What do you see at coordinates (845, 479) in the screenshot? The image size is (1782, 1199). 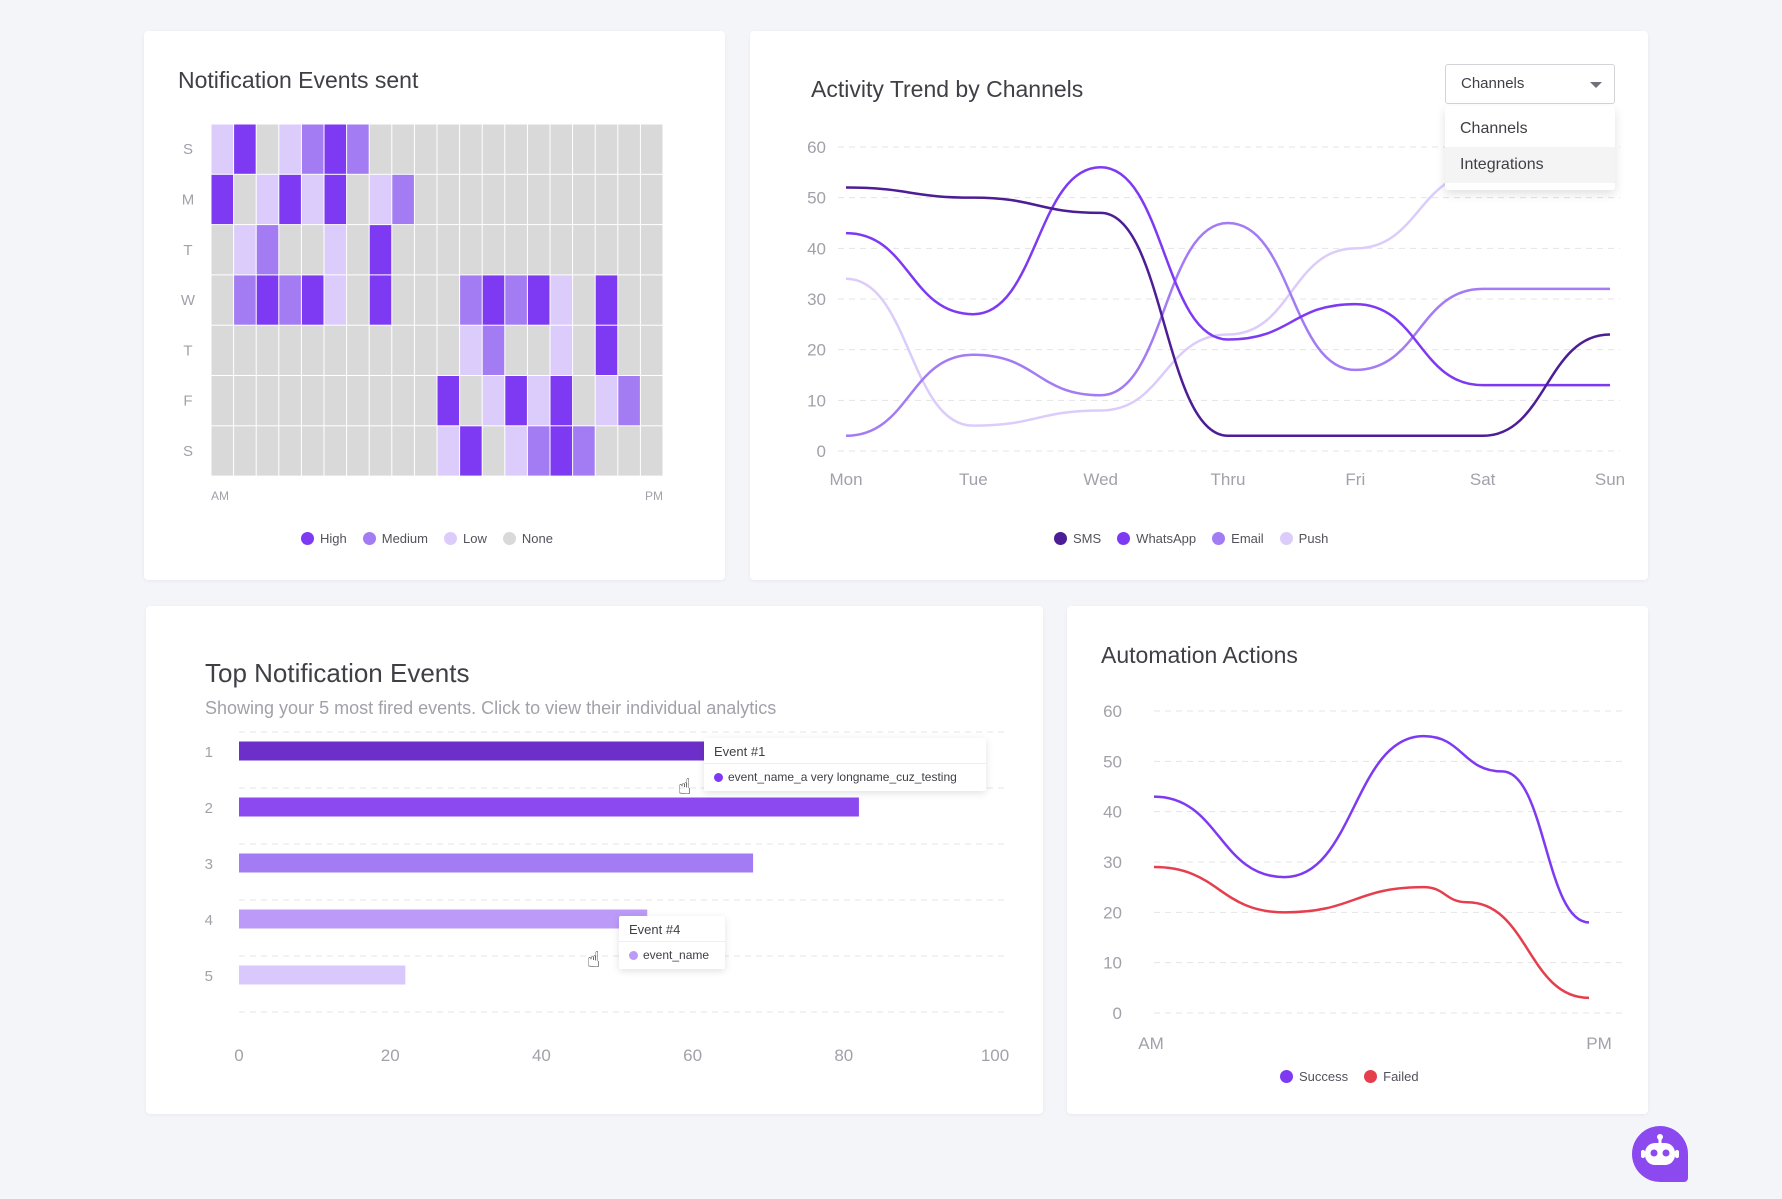 I see `trend-x-tick-label: Mon` at bounding box center [845, 479].